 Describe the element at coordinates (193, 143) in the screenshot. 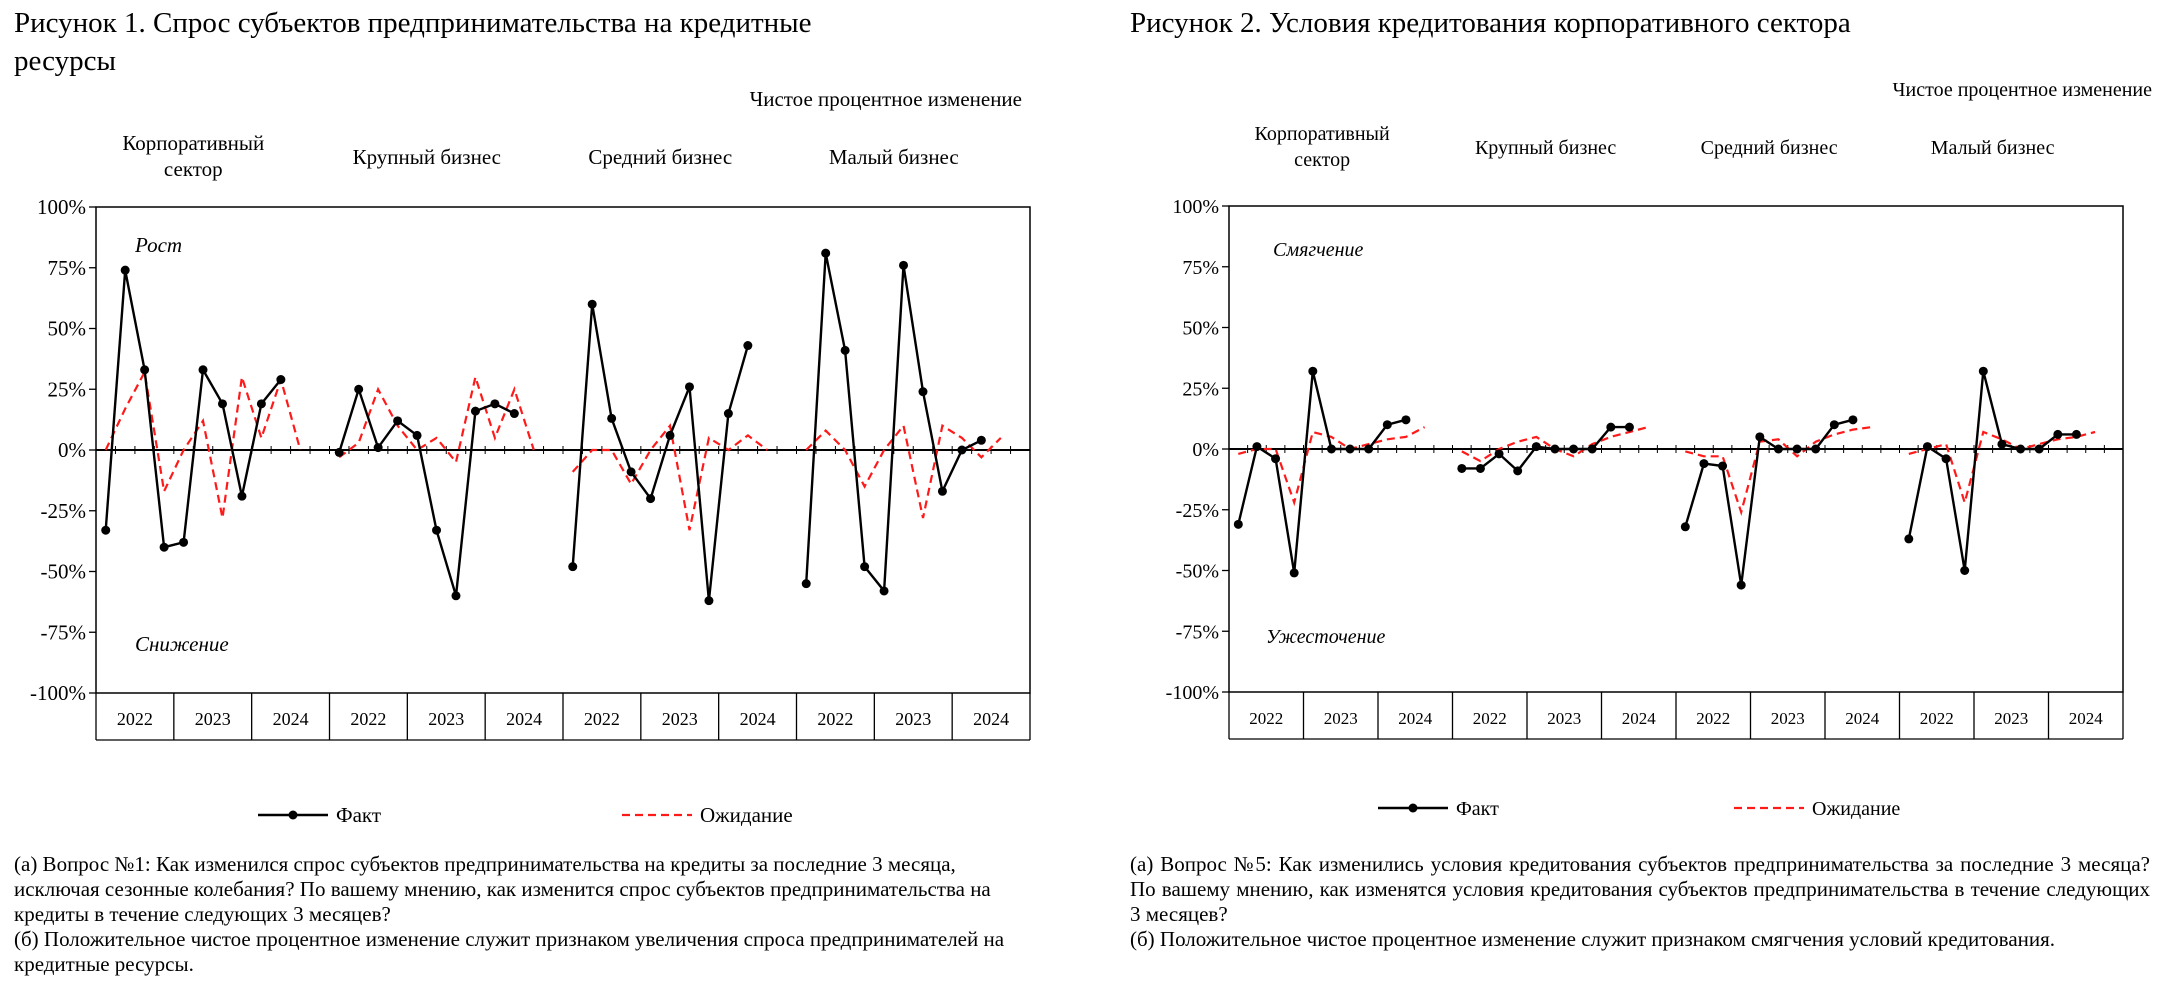

I see `group-header: Корпоративный` at that location.